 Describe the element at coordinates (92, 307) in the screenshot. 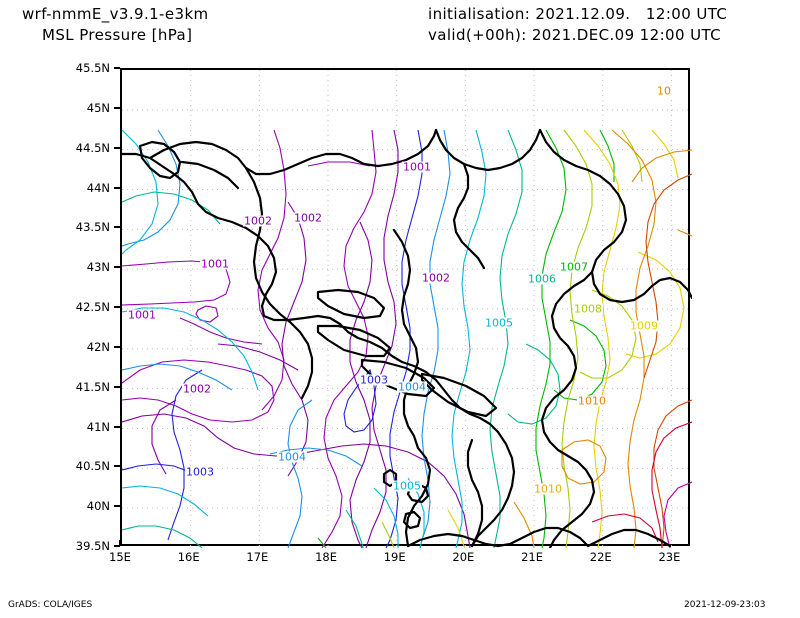

I see `y-axis-tick-label: 42.5N` at that location.